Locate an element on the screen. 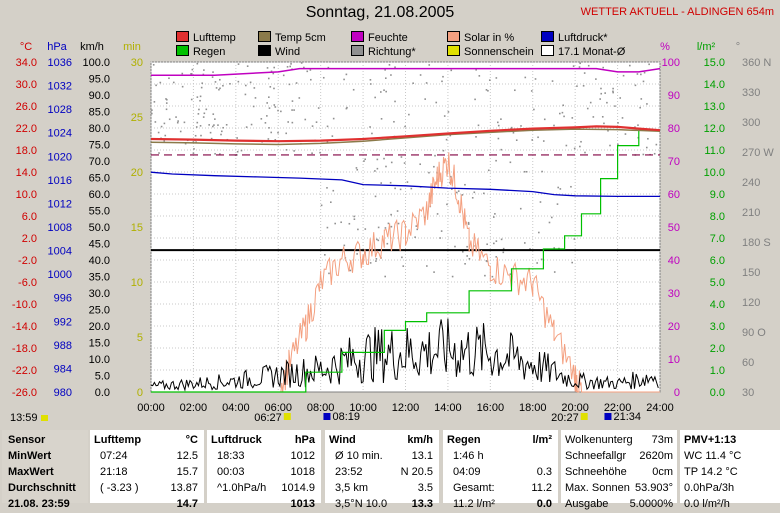  legend-item: Sonnenschein is located at coordinates (490, 51).